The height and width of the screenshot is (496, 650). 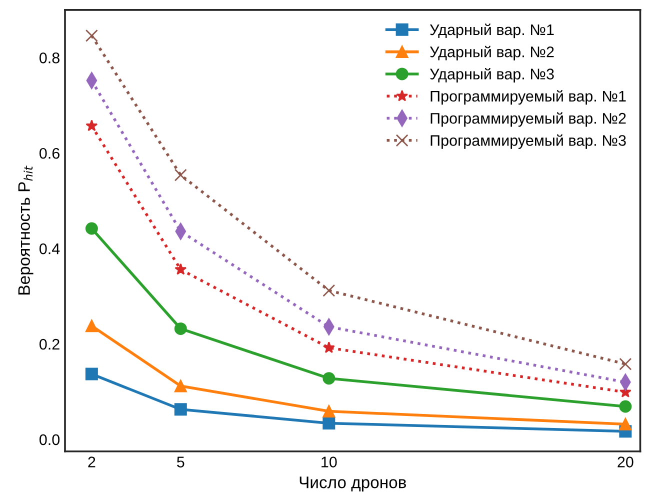 What do you see at coordinates (26, 230) in the screenshot?
I see `y-axis-title: Вероятность P$_{hit}$` at bounding box center [26, 230].